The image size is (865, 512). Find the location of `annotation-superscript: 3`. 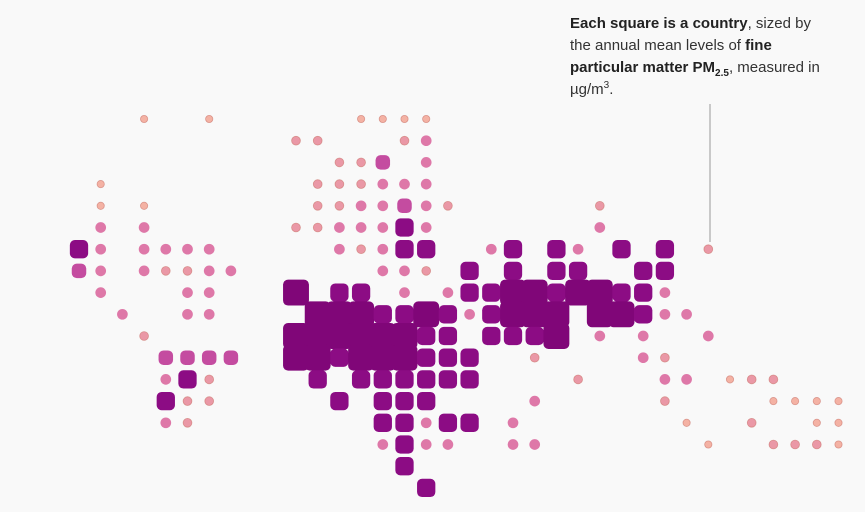

annotation-superscript: 3 is located at coordinates (606, 85).